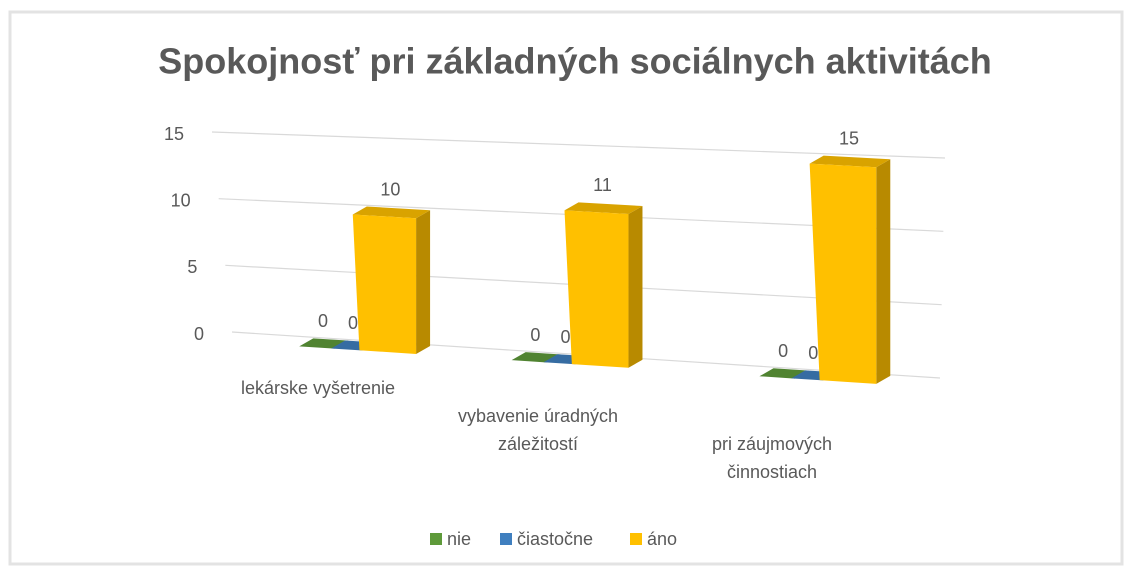 The image size is (1131, 571). Describe the element at coordinates (772, 458) in the screenshot. I see `x-tick-label: pri záujmových činnostiach` at that location.